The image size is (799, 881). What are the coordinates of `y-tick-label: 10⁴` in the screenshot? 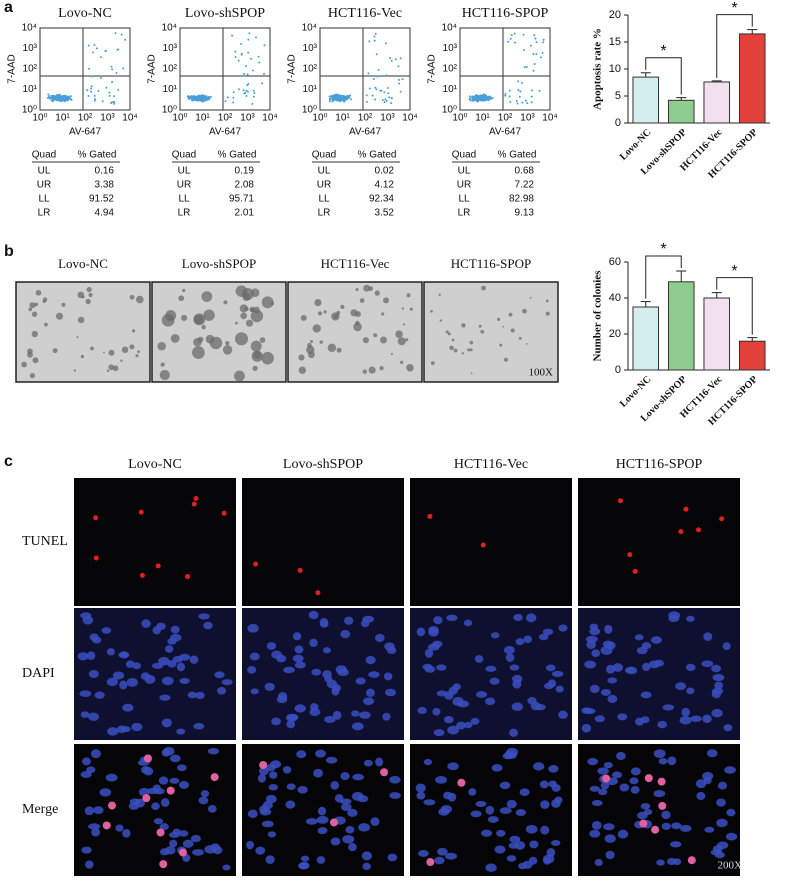 It's located at (169, 28).